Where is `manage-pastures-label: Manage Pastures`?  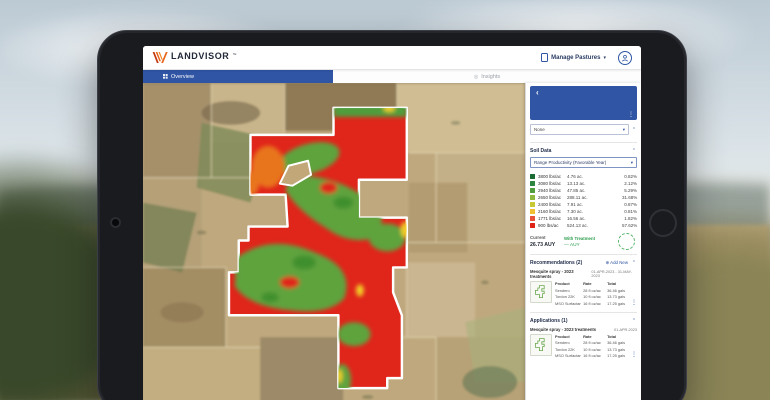
manage-pastures-label: Manage Pastures is located at coordinates (576, 57).